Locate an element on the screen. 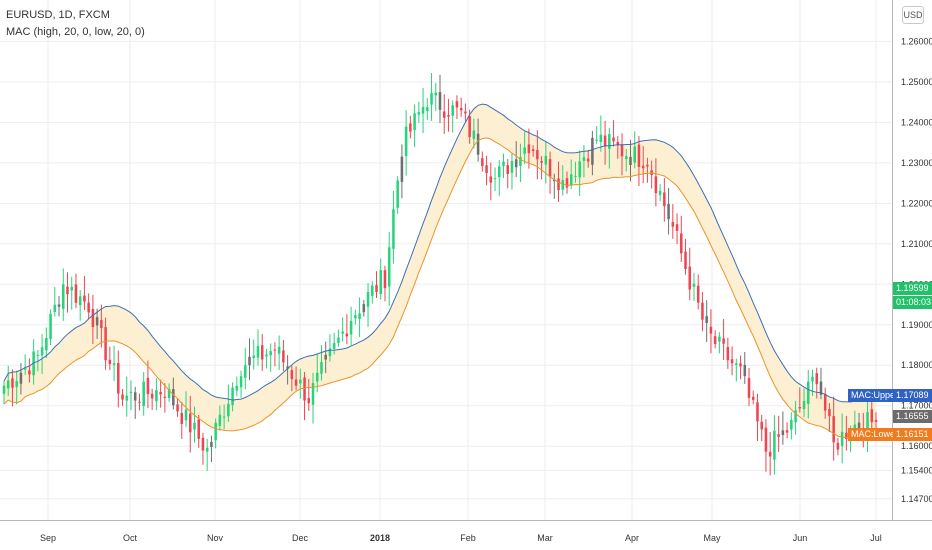  lower-band-value: 1.16151 is located at coordinates (912, 434).